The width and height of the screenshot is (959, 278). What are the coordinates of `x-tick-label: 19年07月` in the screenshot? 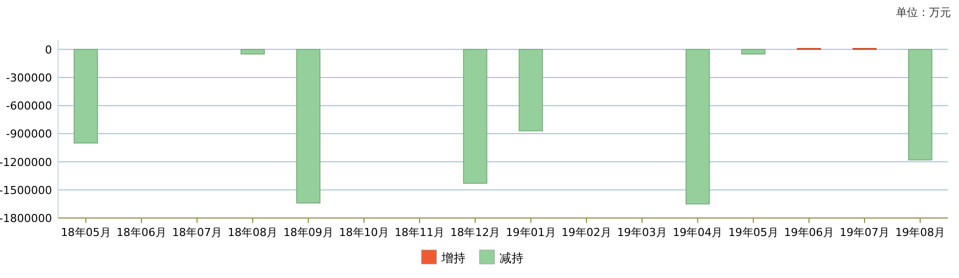 It's located at (865, 232).